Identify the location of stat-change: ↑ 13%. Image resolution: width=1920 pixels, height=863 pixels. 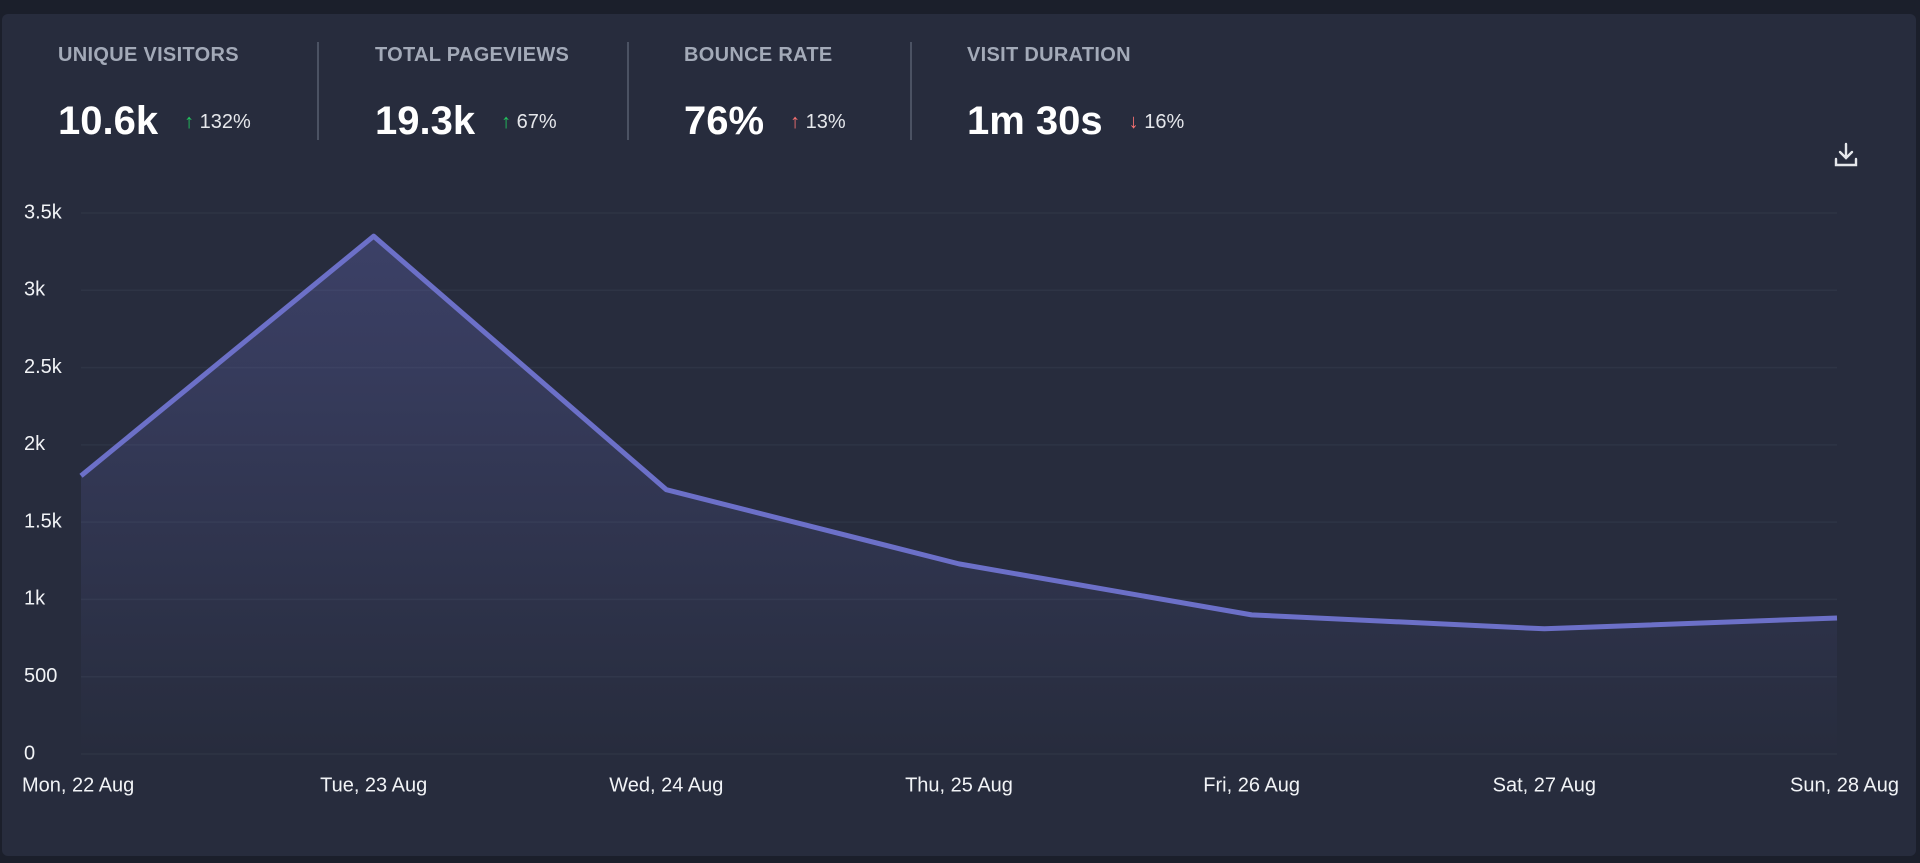
(818, 122).